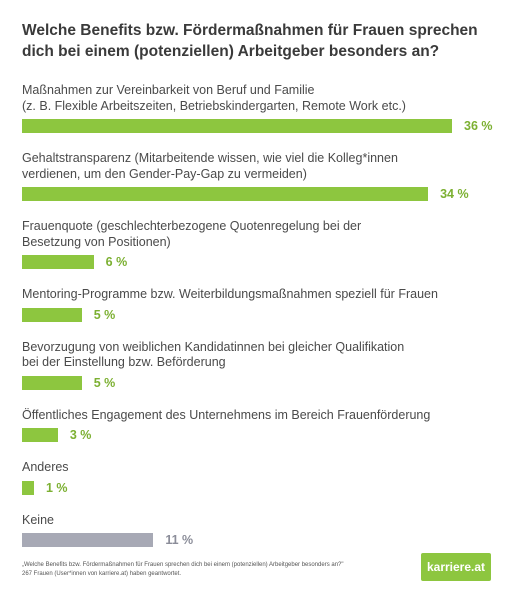 This screenshot has height=600, width=511. What do you see at coordinates (56, 487) in the screenshot?
I see `value-label: 1 %` at bounding box center [56, 487].